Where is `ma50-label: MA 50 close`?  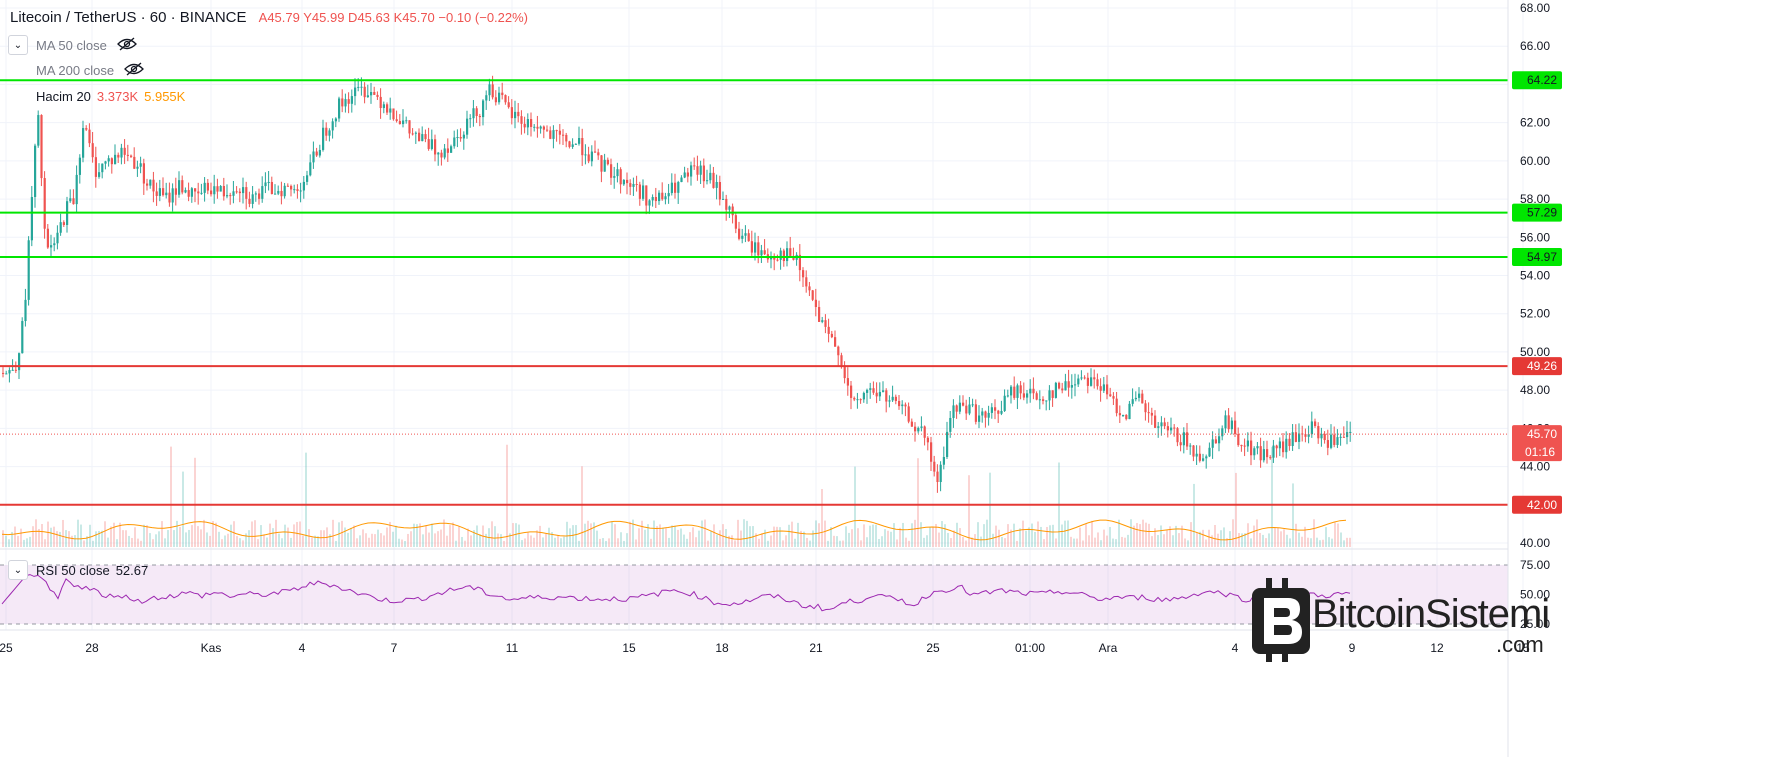 ma50-label: MA 50 close is located at coordinates (71, 45).